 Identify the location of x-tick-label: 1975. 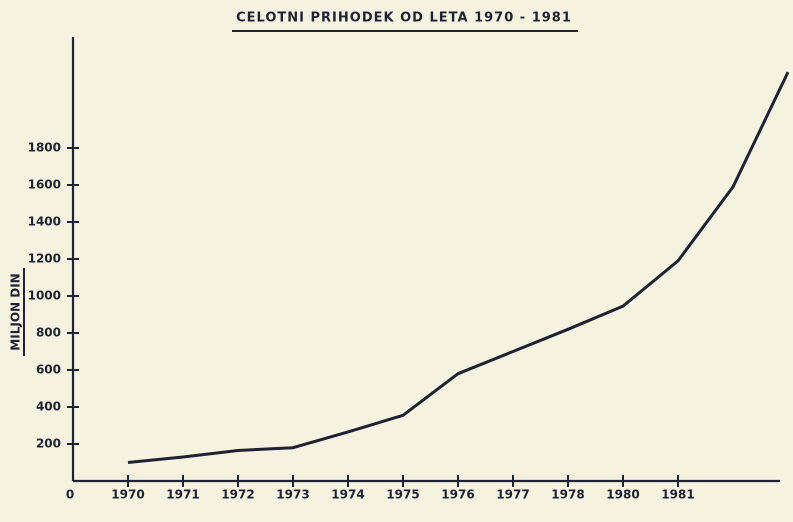
(402, 495).